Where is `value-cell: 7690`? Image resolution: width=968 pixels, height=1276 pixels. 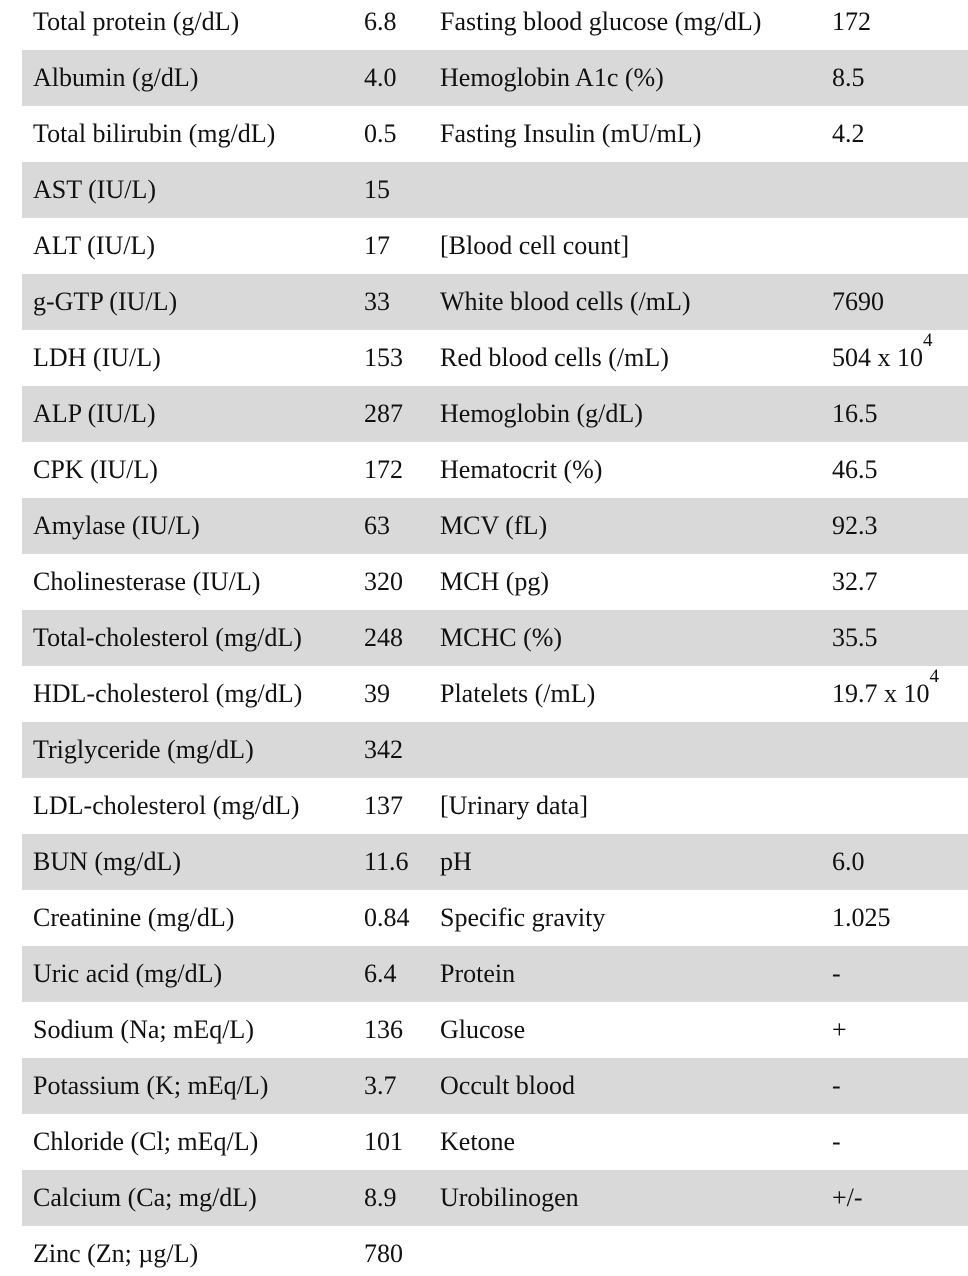 value-cell: 7690 is located at coordinates (858, 301).